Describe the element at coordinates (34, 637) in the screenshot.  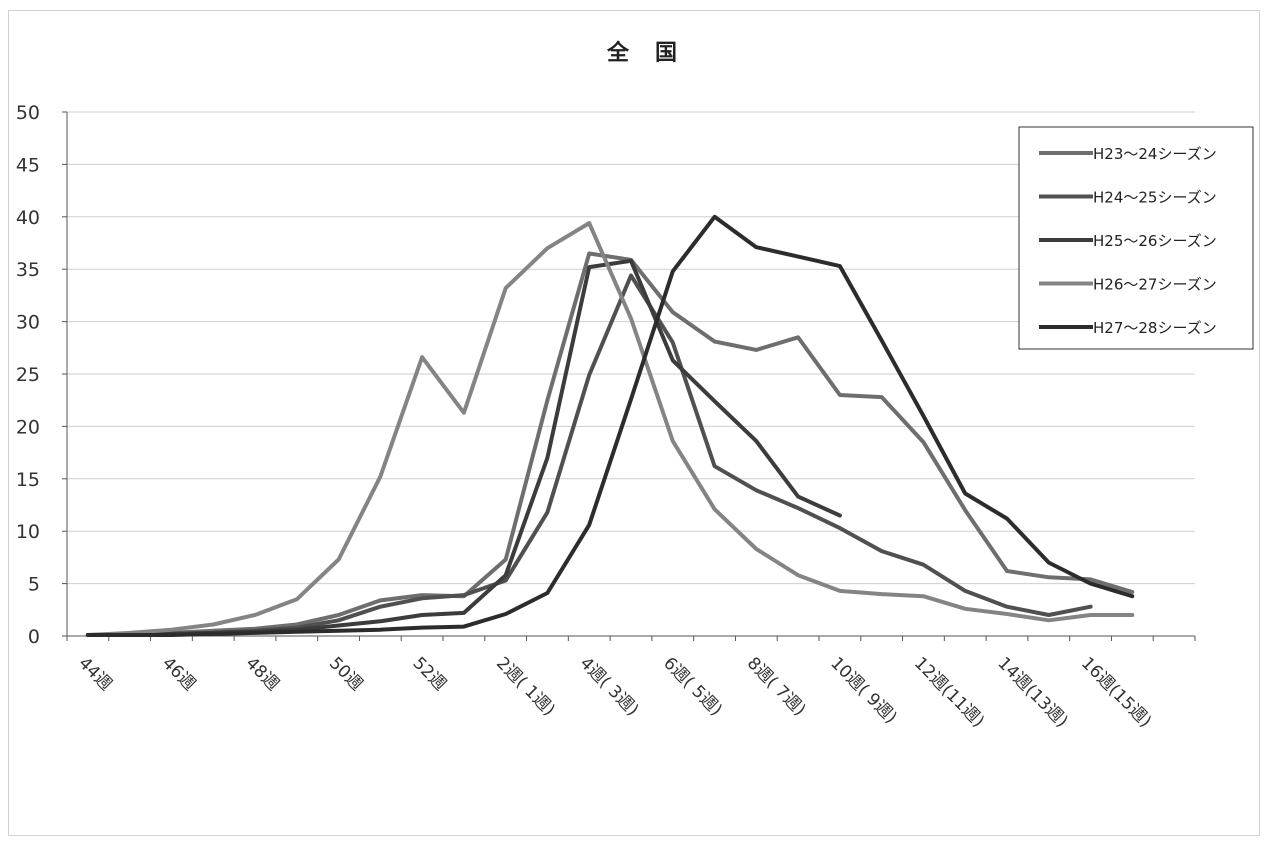
I see `y-tick-label: 0` at that location.